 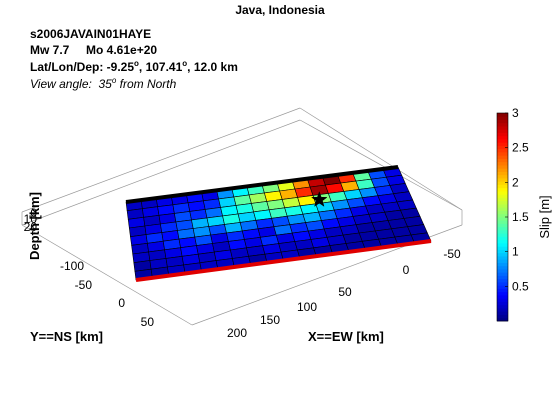 I want to click on view-angle-prefix: View angle: 35, so click(x=71, y=84).